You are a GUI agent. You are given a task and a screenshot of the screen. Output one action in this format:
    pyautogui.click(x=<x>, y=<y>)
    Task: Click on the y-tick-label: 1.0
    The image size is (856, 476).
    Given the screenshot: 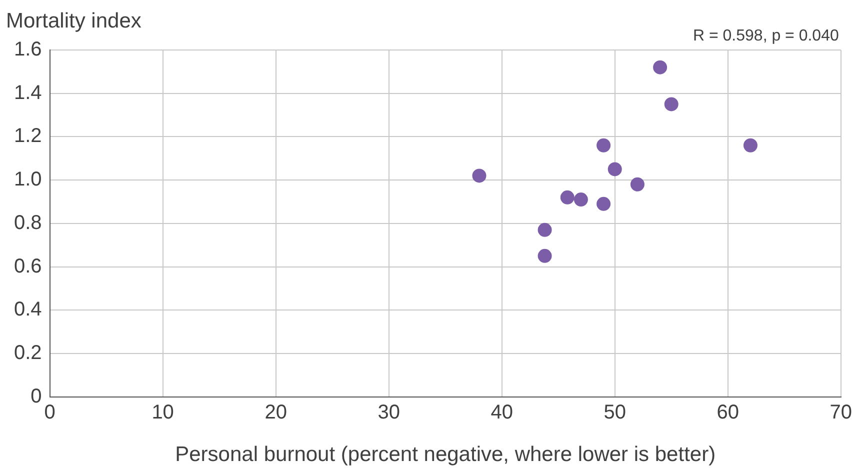 What is the action you would take?
    pyautogui.click(x=28, y=179)
    